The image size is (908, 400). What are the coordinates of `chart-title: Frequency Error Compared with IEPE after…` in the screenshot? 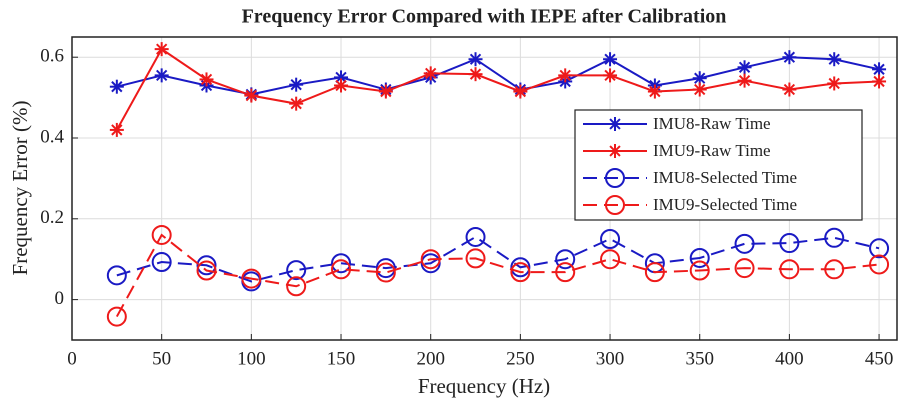 It's located at (484, 17).